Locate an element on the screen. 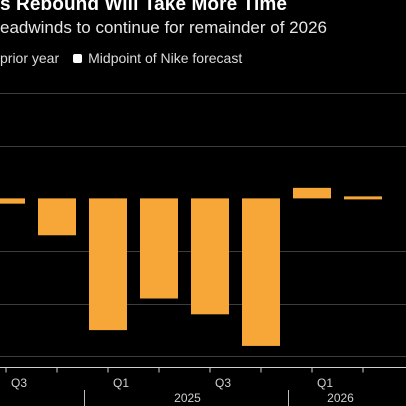 Image resolution: width=406 pixels, height=406 pixels. legend-label-nike-forecast: Midpoint of Nike forecast is located at coordinates (165, 58).